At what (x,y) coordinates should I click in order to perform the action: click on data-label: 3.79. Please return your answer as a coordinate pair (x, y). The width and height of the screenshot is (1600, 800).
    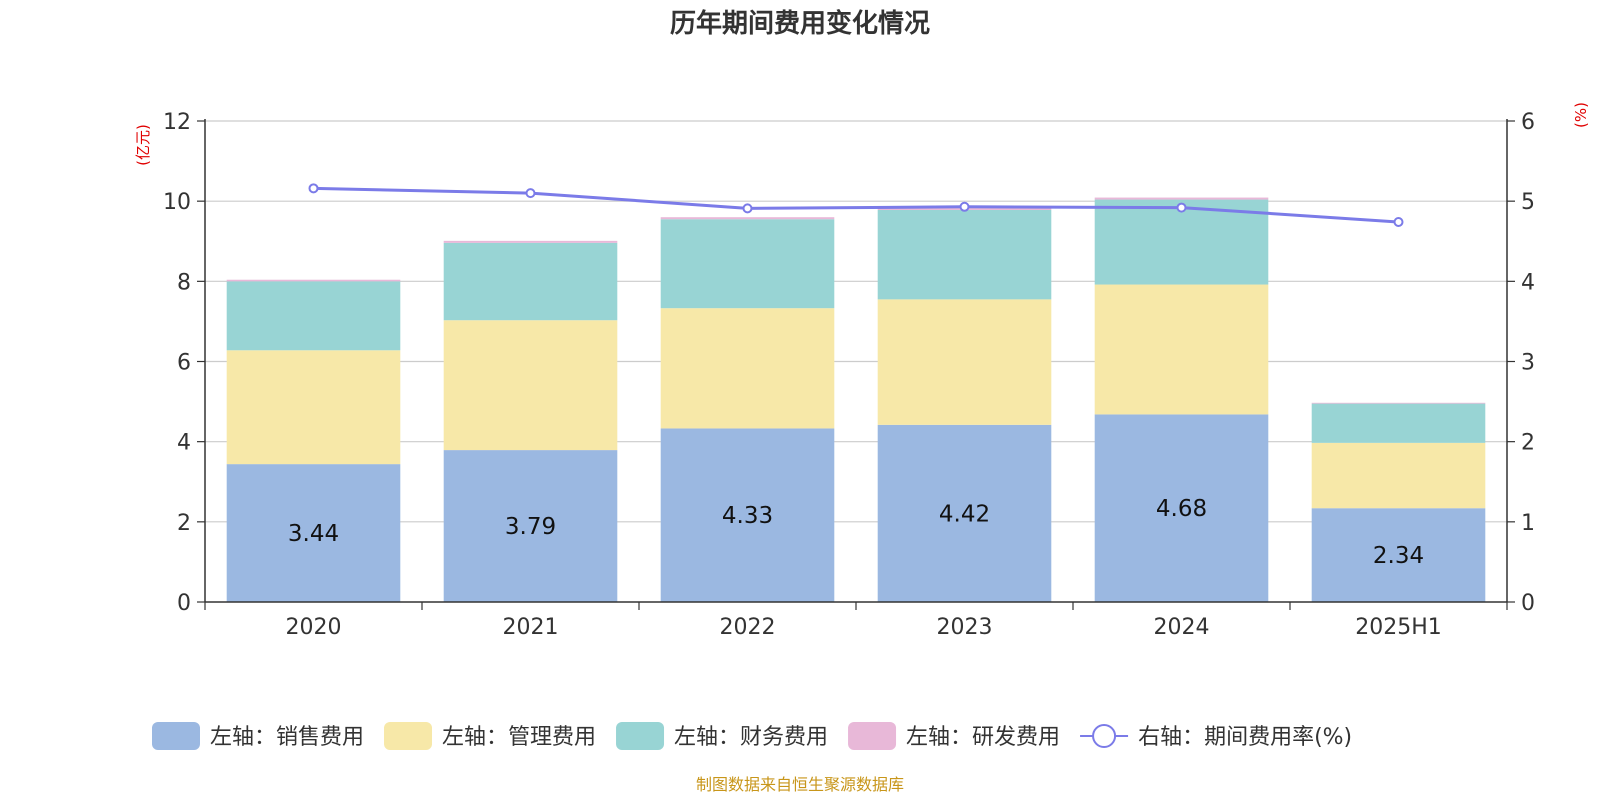
    Looking at the image, I should click on (530, 527).